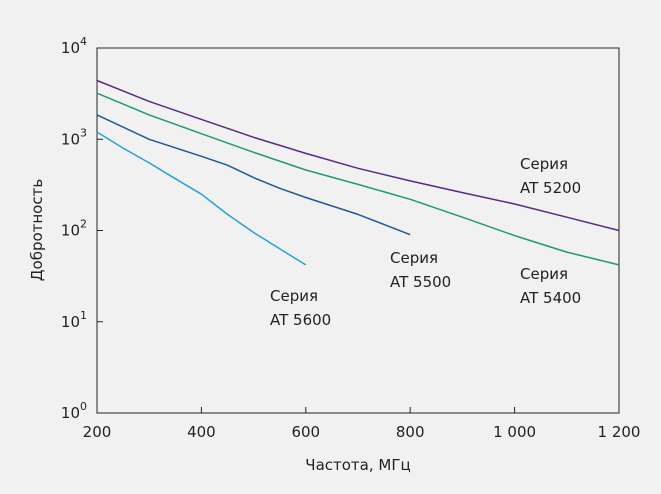  I want to click on y-tick-label: 10⁴, so click(74, 46).